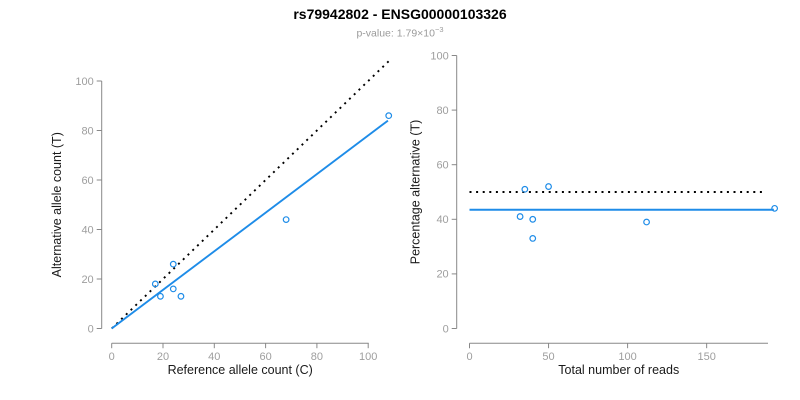  What do you see at coordinates (439, 29) in the screenshot?
I see `pvalue-exponent: −3` at bounding box center [439, 29].